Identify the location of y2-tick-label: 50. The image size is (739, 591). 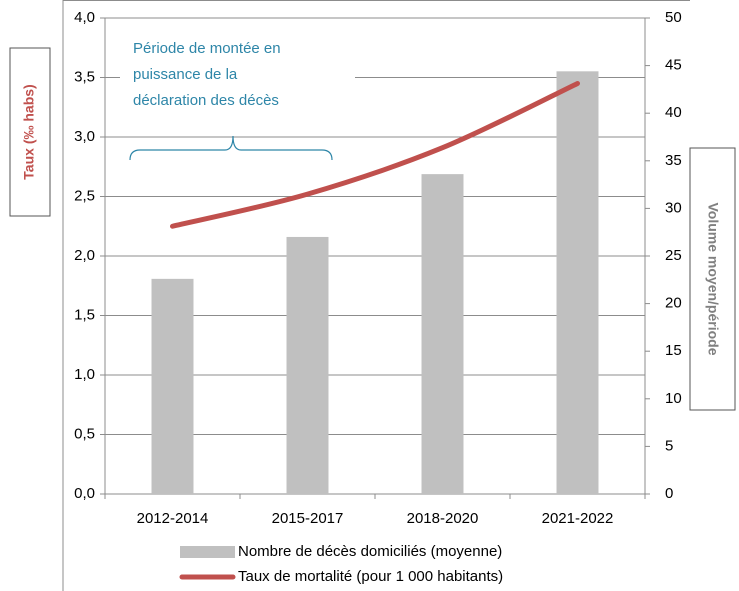
(673, 17).